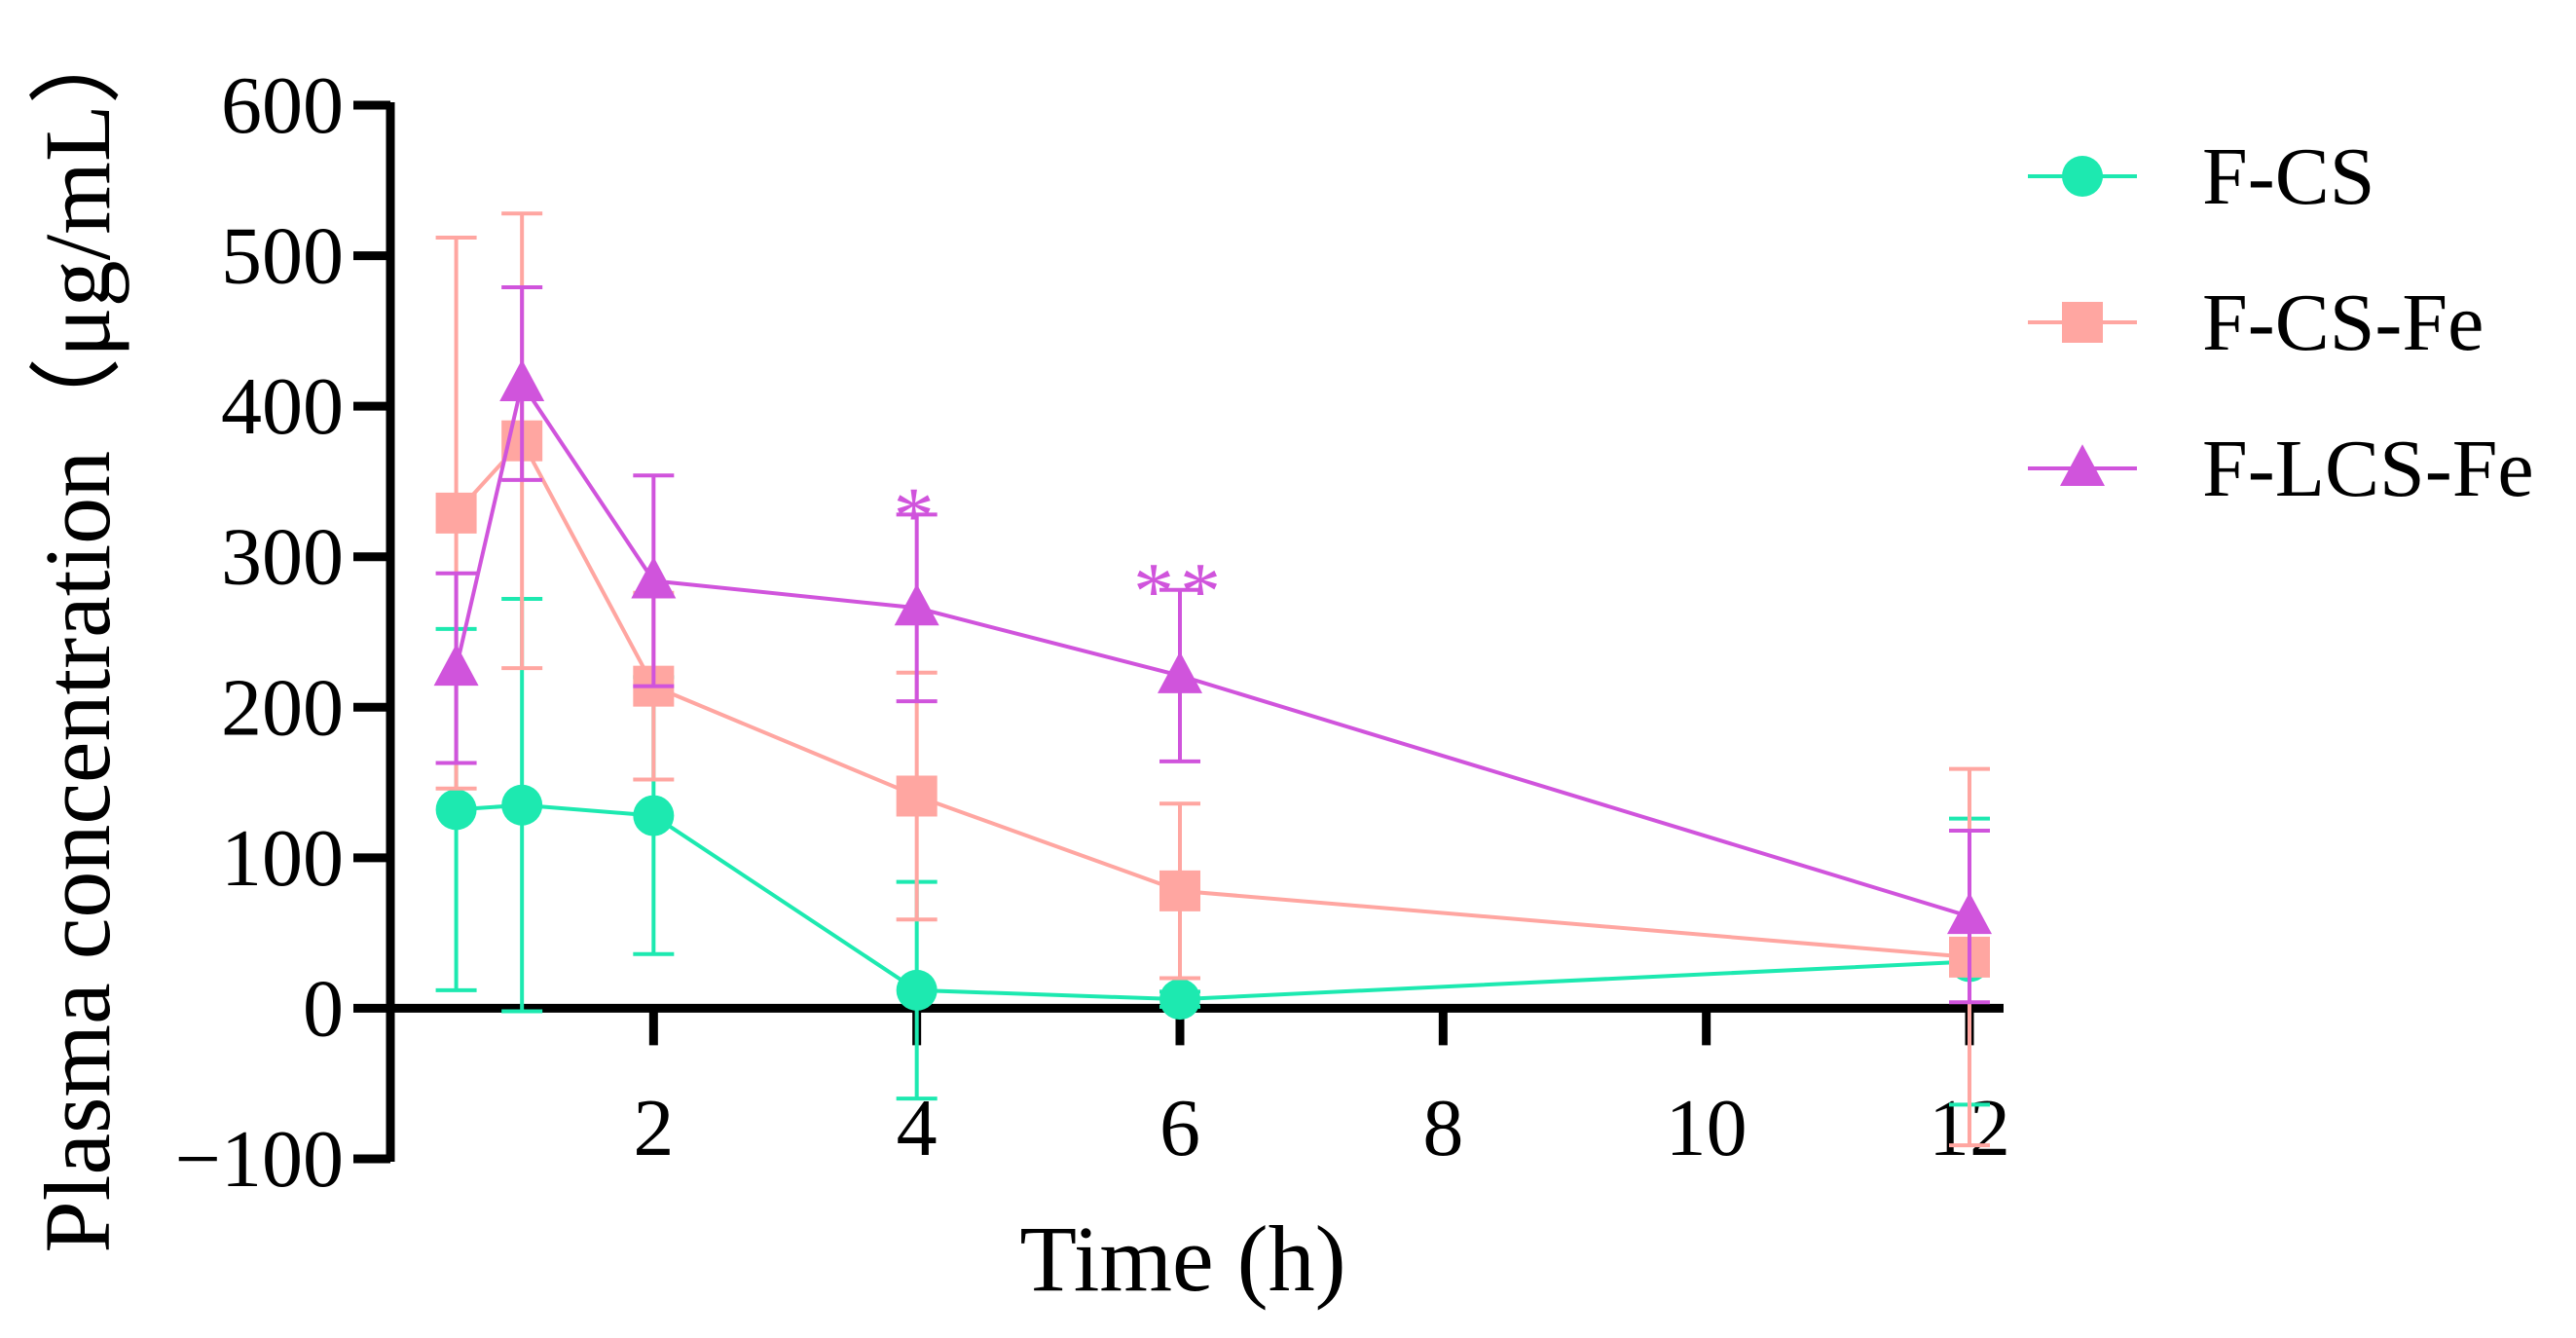  What do you see at coordinates (282, 859) in the screenshot?
I see `y-tick-label: 100` at bounding box center [282, 859].